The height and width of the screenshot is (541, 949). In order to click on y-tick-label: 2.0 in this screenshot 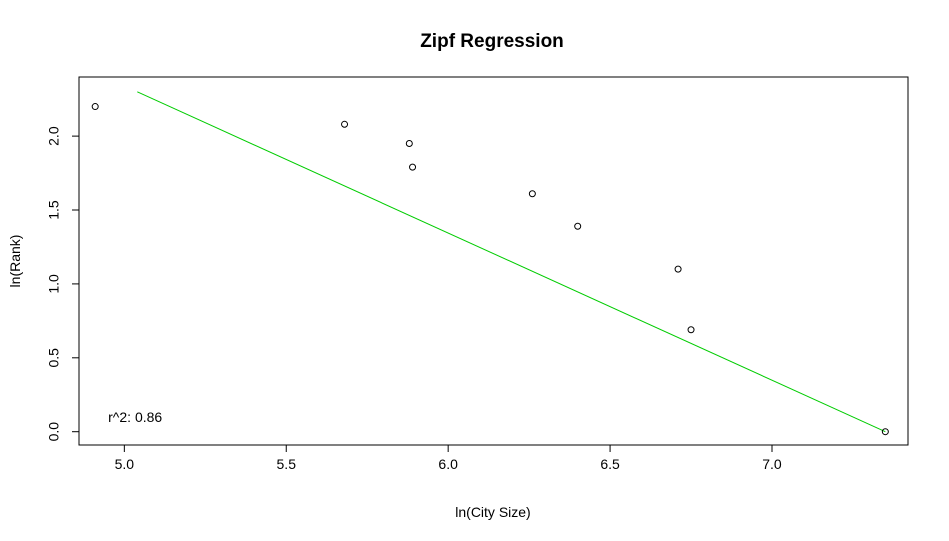, I will do `click(54, 136)`.